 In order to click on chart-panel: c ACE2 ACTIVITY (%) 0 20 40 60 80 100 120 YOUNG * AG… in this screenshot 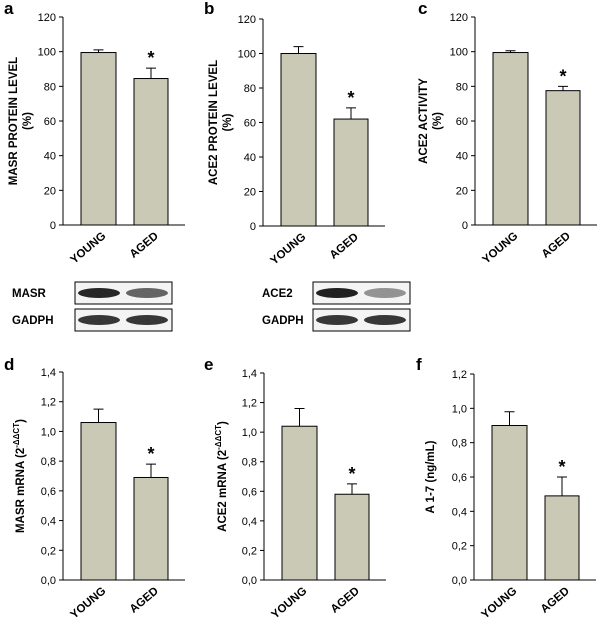, I will do `click(507, 133)`.